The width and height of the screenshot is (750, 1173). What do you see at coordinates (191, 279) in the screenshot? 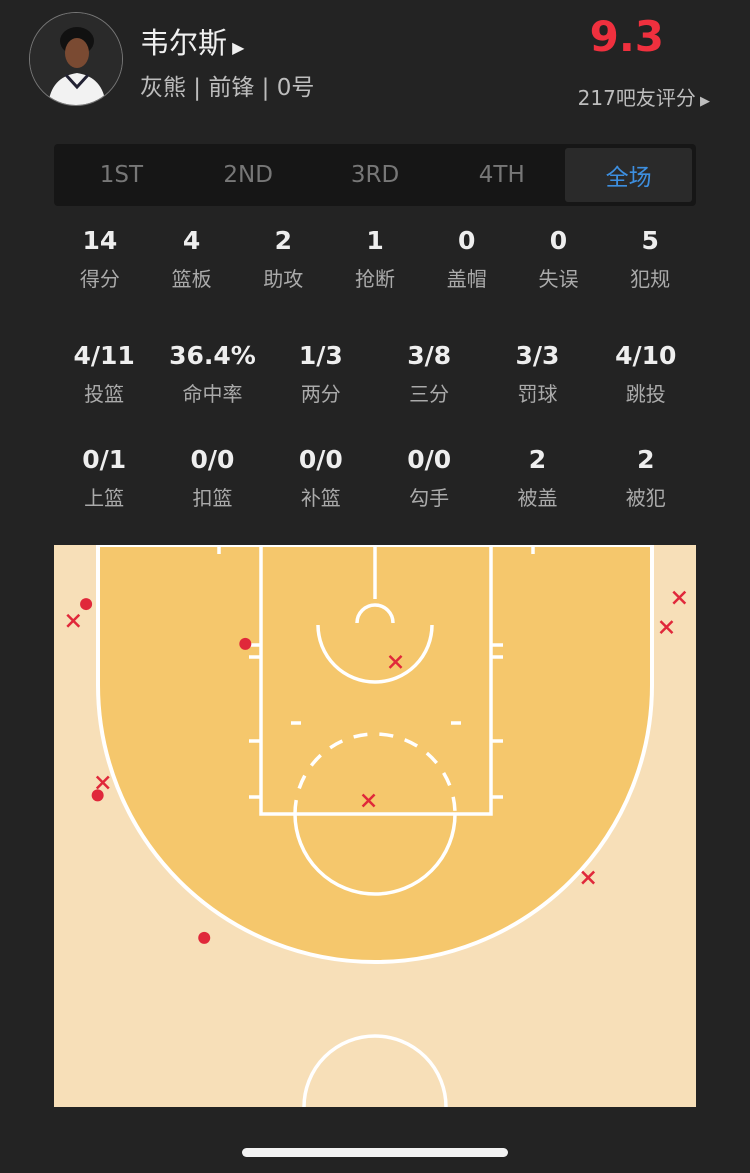
I see `stat-label: 篮板` at bounding box center [191, 279].